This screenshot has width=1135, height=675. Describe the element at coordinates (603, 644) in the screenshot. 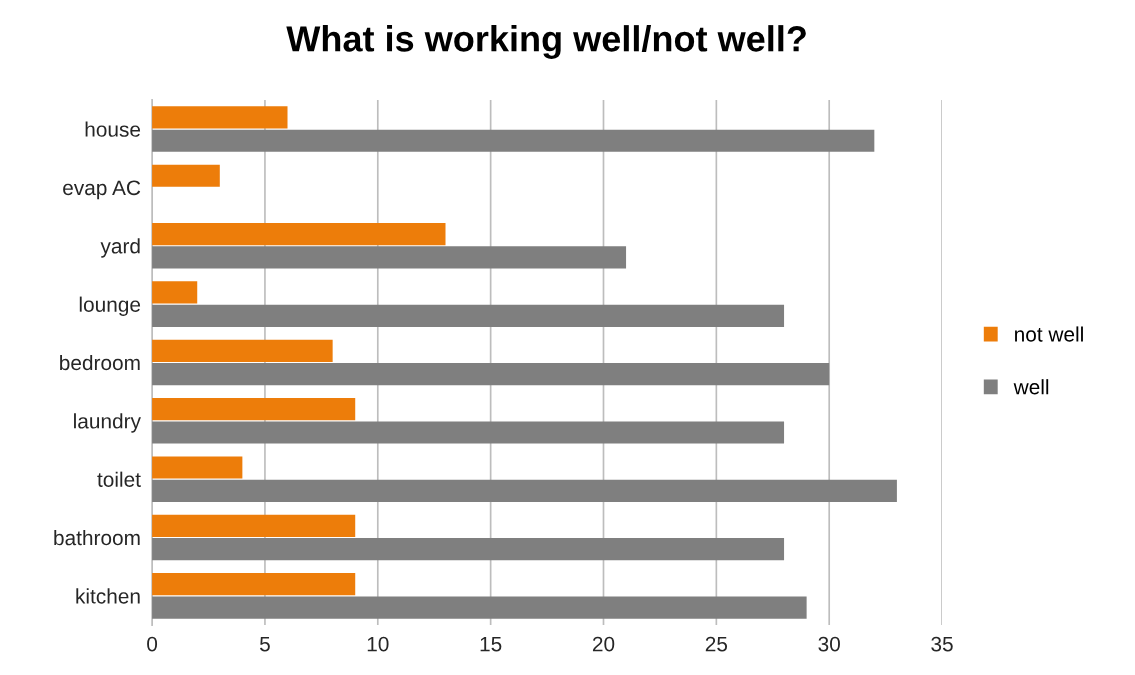

I see `x-tick-label: 20` at that location.